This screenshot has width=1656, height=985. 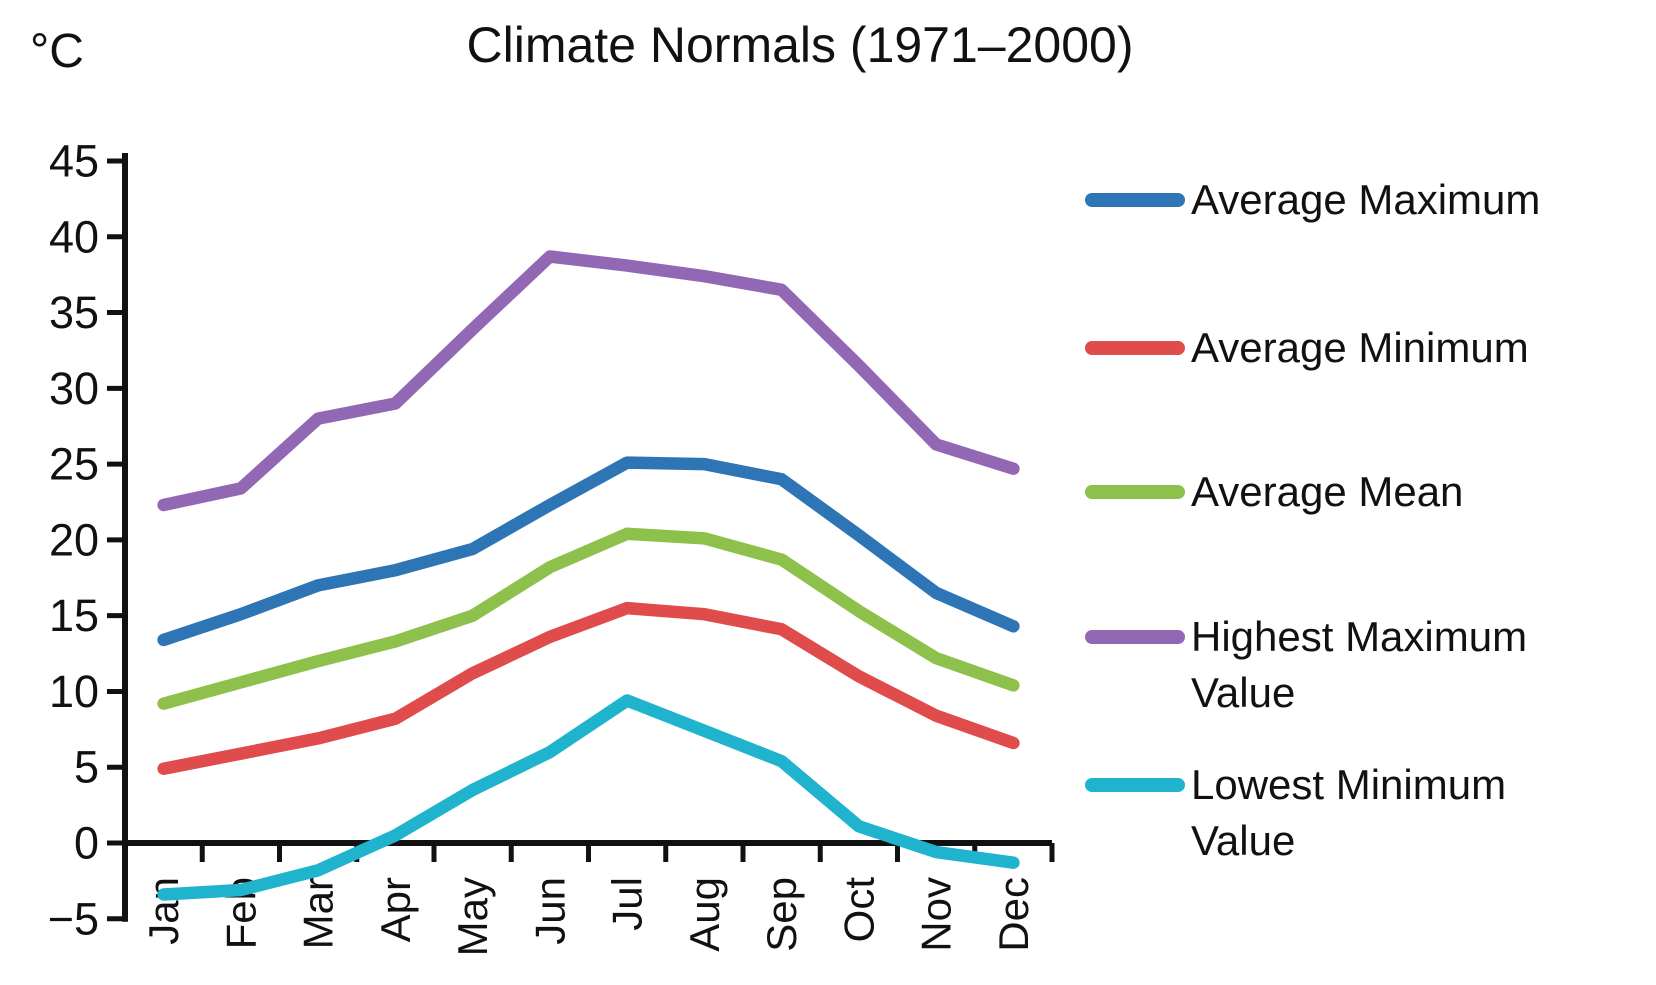 I want to click on legend-item: Highest Maximum Value, so click(x=1353, y=665).